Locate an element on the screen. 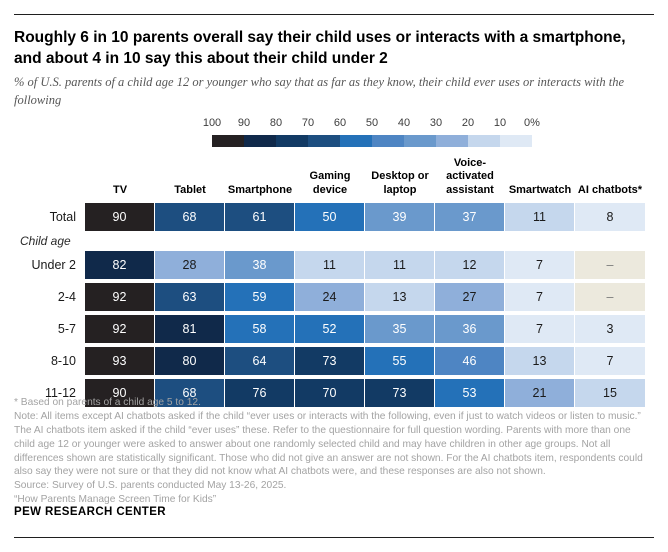 The image size is (668, 552). heatmap-cell: 38 is located at coordinates (260, 265).